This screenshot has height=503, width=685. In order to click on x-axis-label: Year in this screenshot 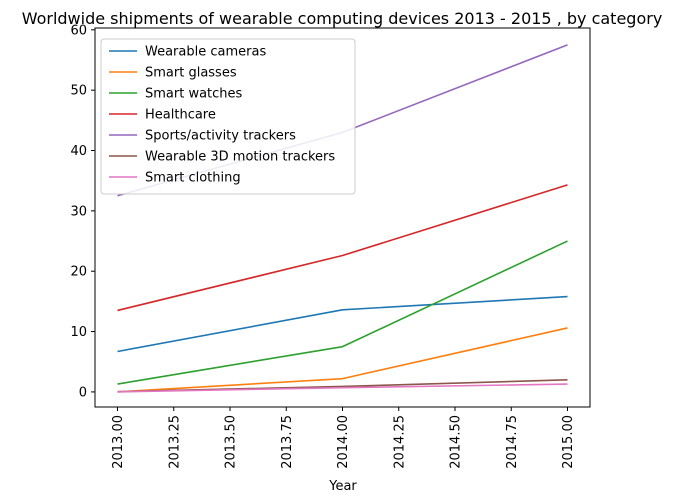, I will do `click(342, 486)`.